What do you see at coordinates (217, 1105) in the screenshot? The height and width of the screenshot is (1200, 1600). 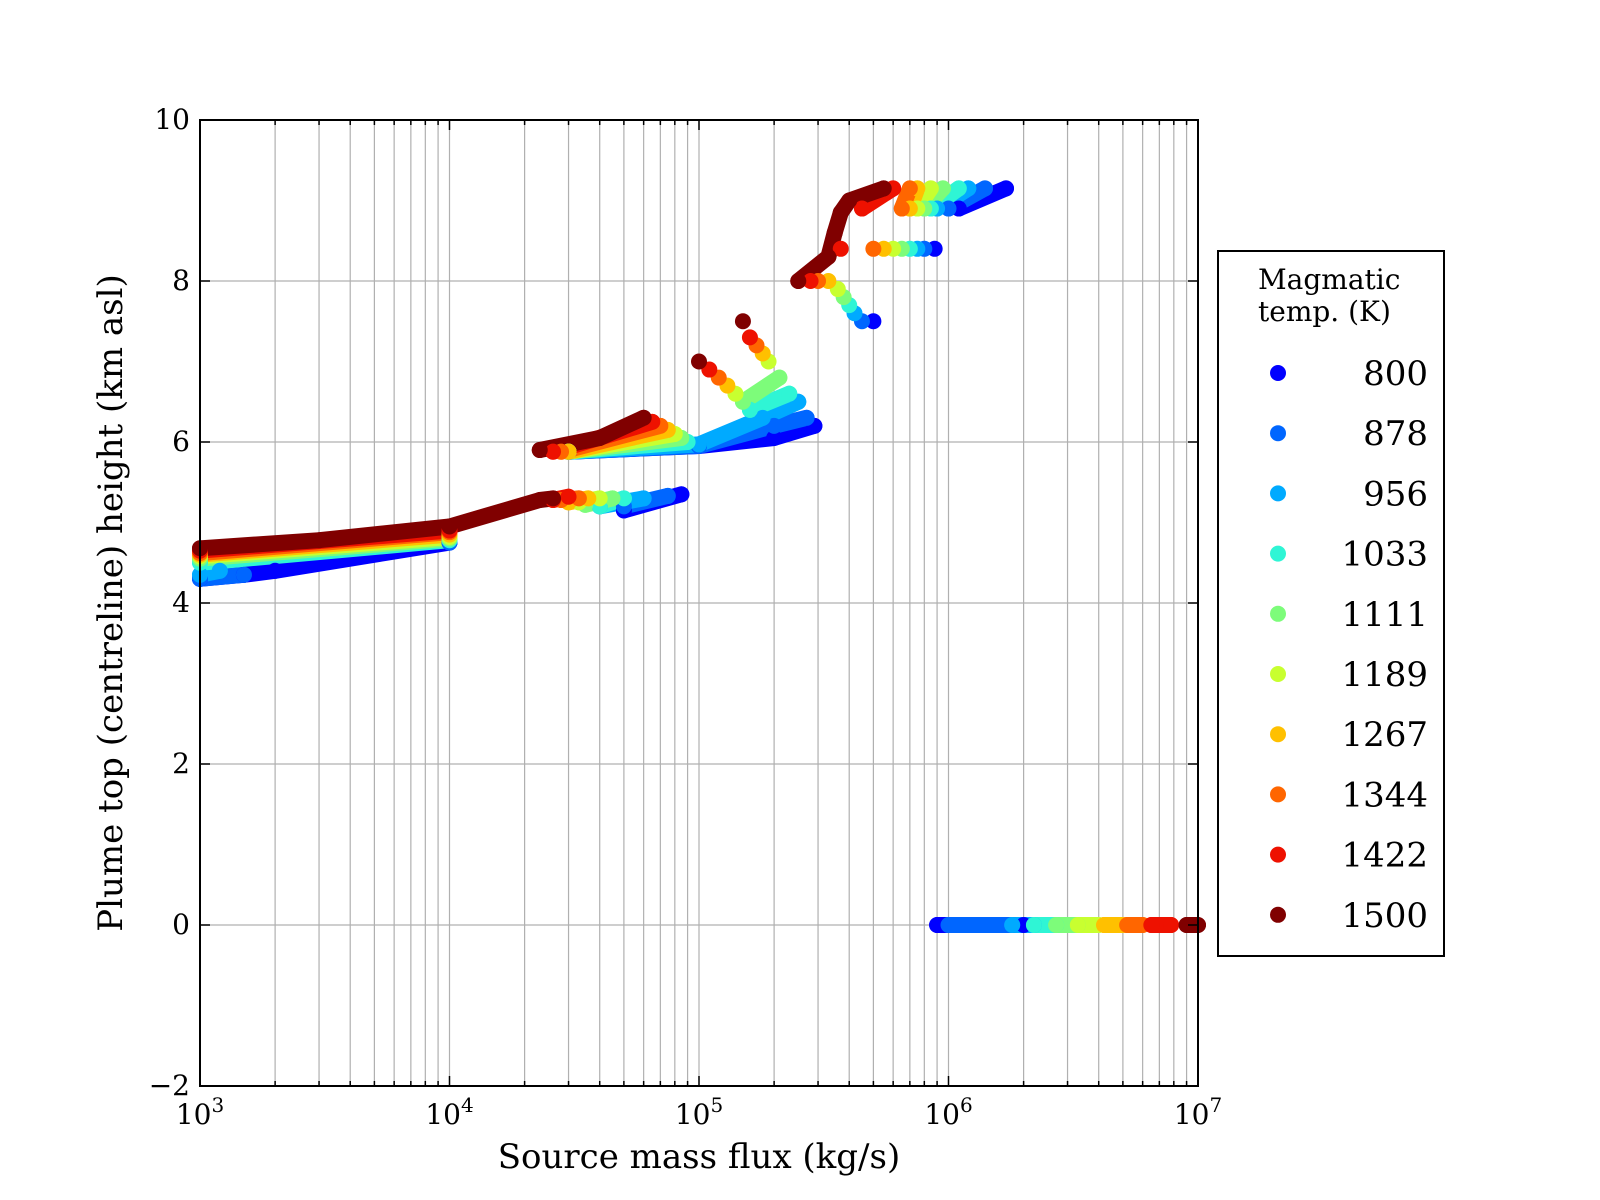 I see `x-tick-exponent: 3` at bounding box center [217, 1105].